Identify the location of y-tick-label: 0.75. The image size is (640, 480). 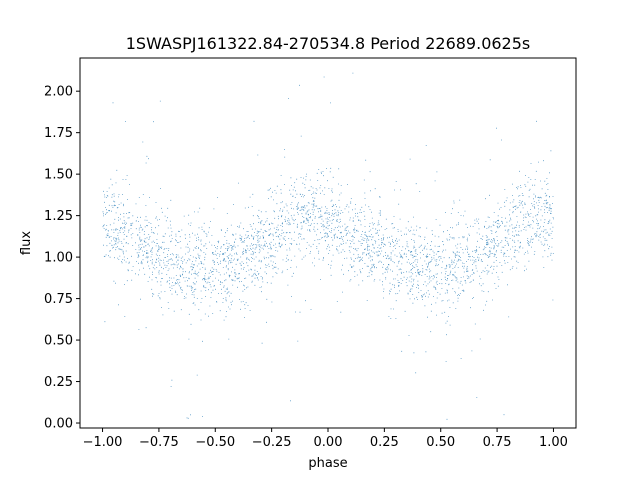
(58, 299).